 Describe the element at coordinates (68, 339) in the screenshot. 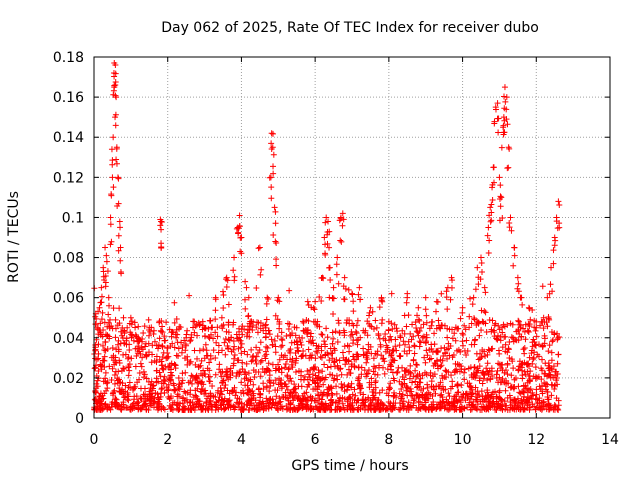

I see `y-tick-label: 0.04` at that location.